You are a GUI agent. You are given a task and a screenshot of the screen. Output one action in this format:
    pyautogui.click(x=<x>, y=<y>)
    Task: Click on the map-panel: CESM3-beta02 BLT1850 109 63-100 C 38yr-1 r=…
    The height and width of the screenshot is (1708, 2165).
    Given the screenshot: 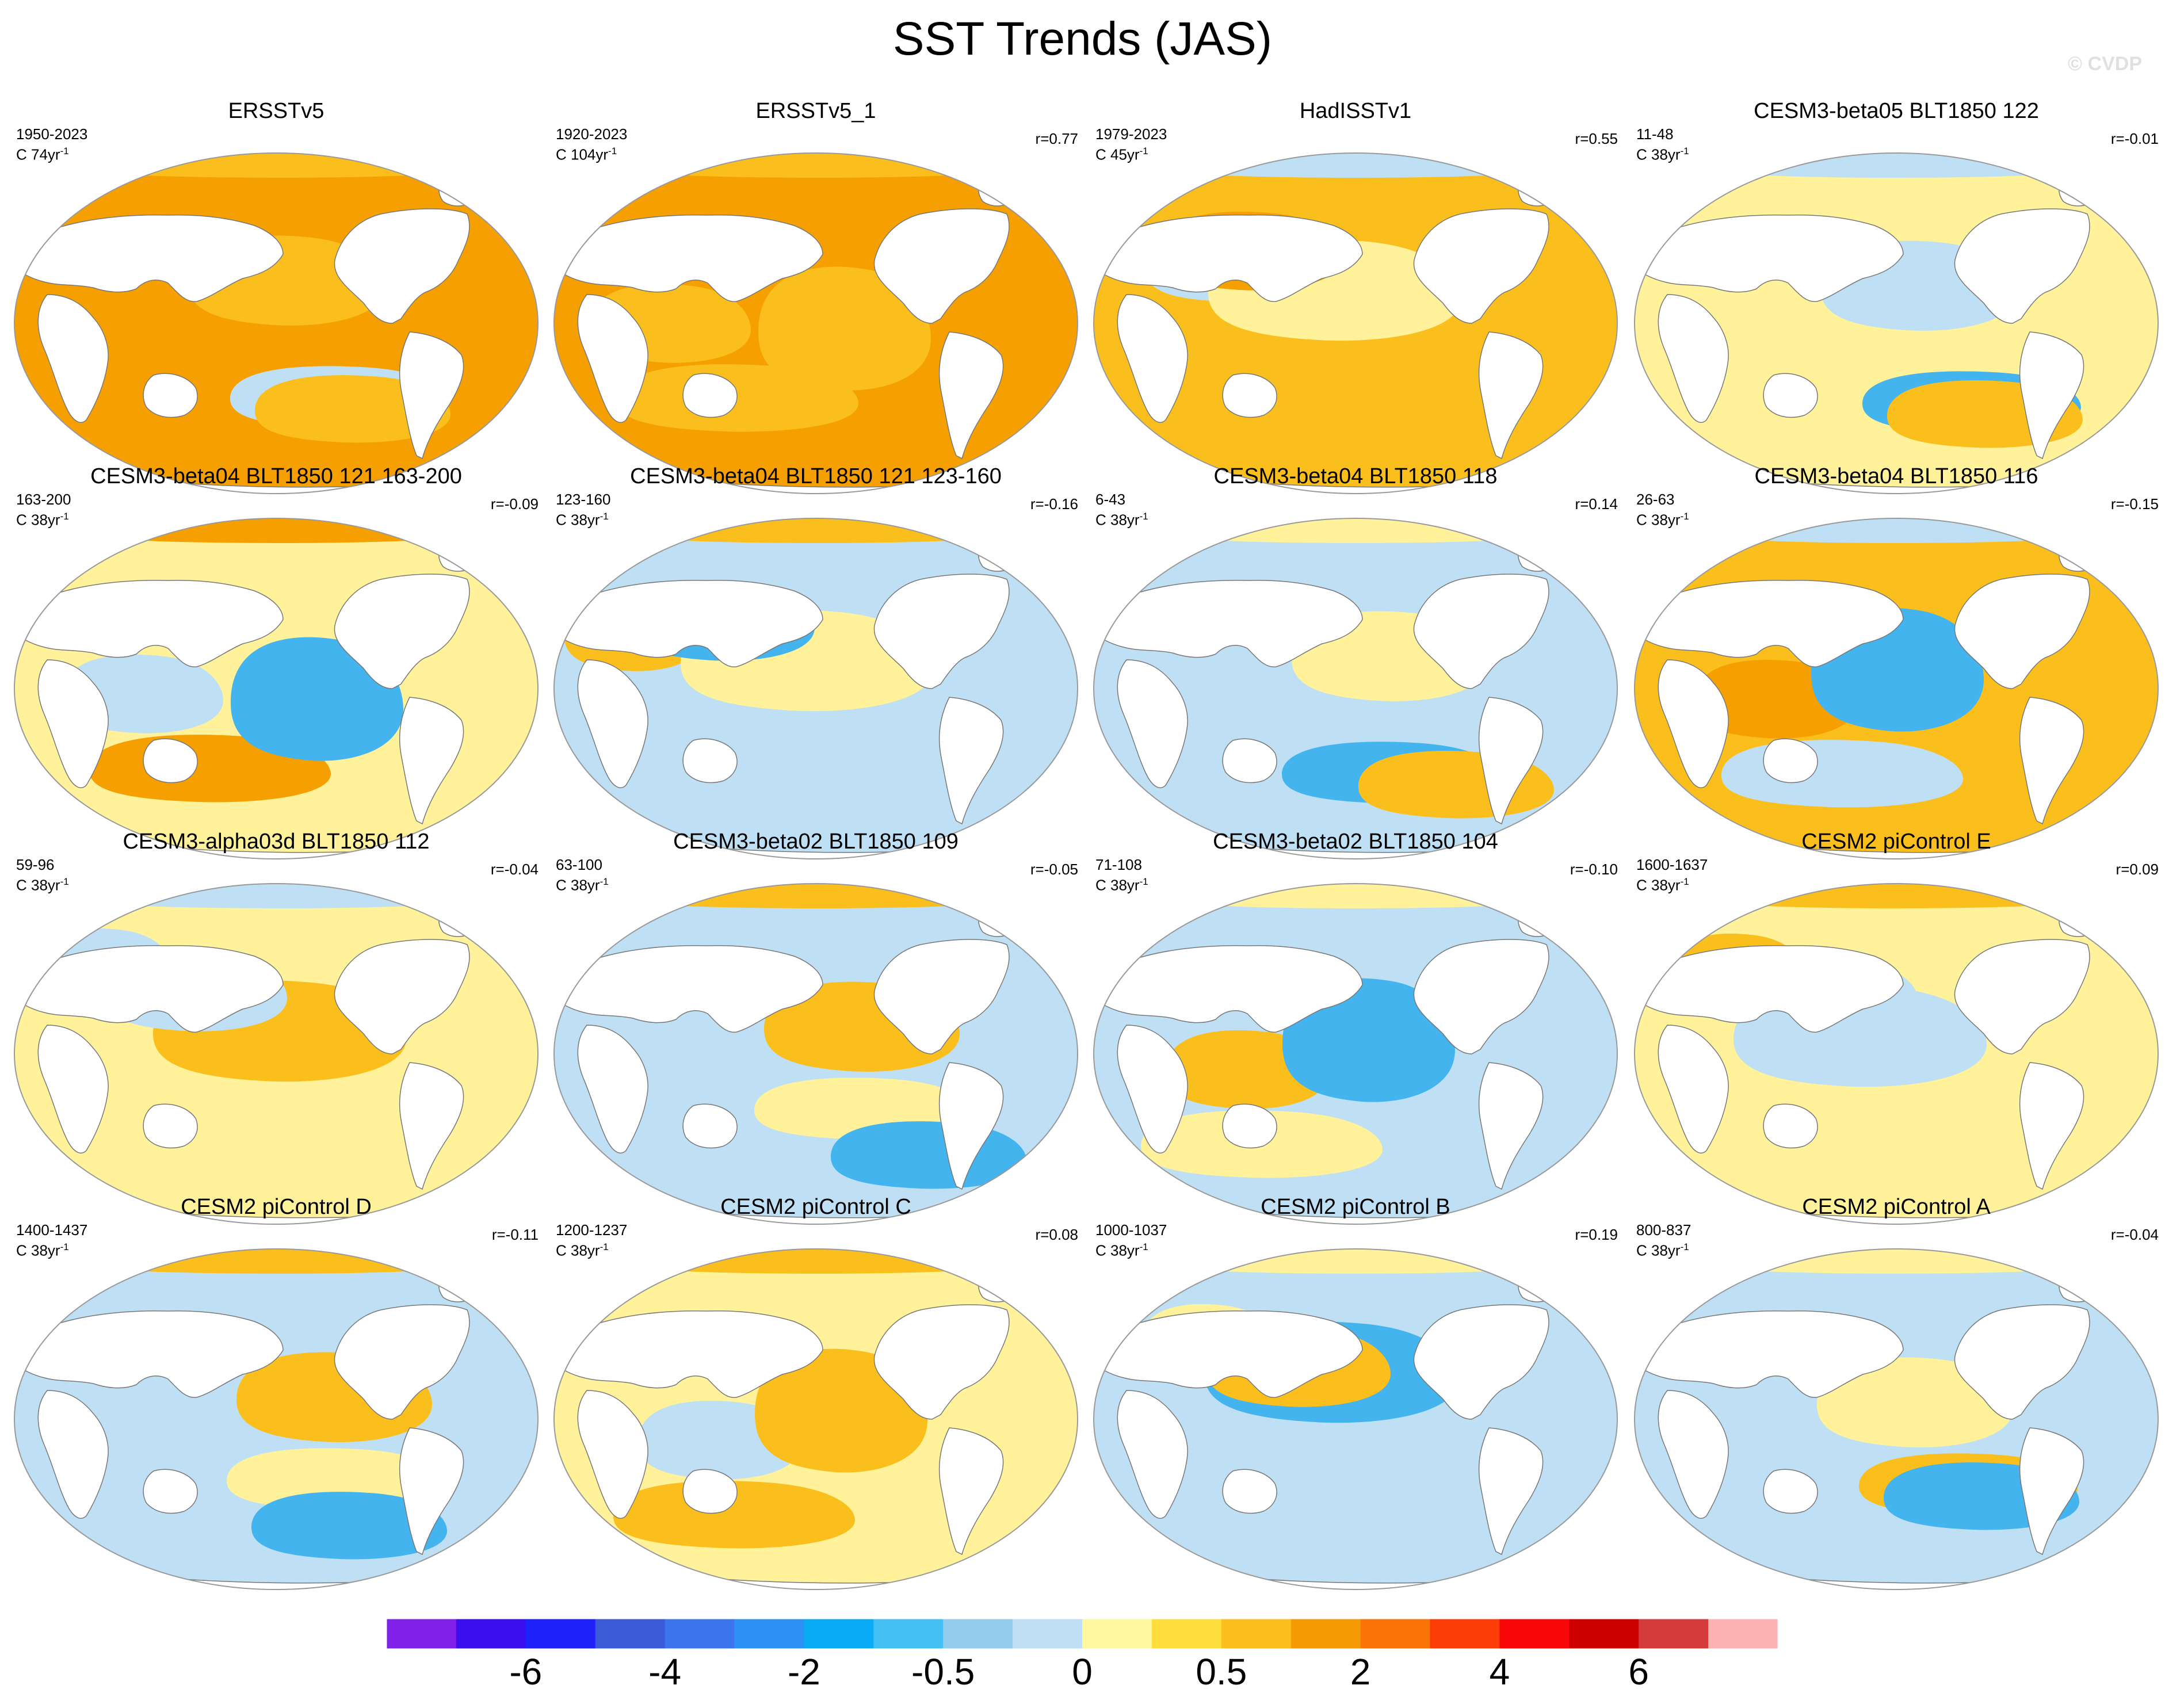 What is the action you would take?
    pyautogui.click(x=815, y=1026)
    